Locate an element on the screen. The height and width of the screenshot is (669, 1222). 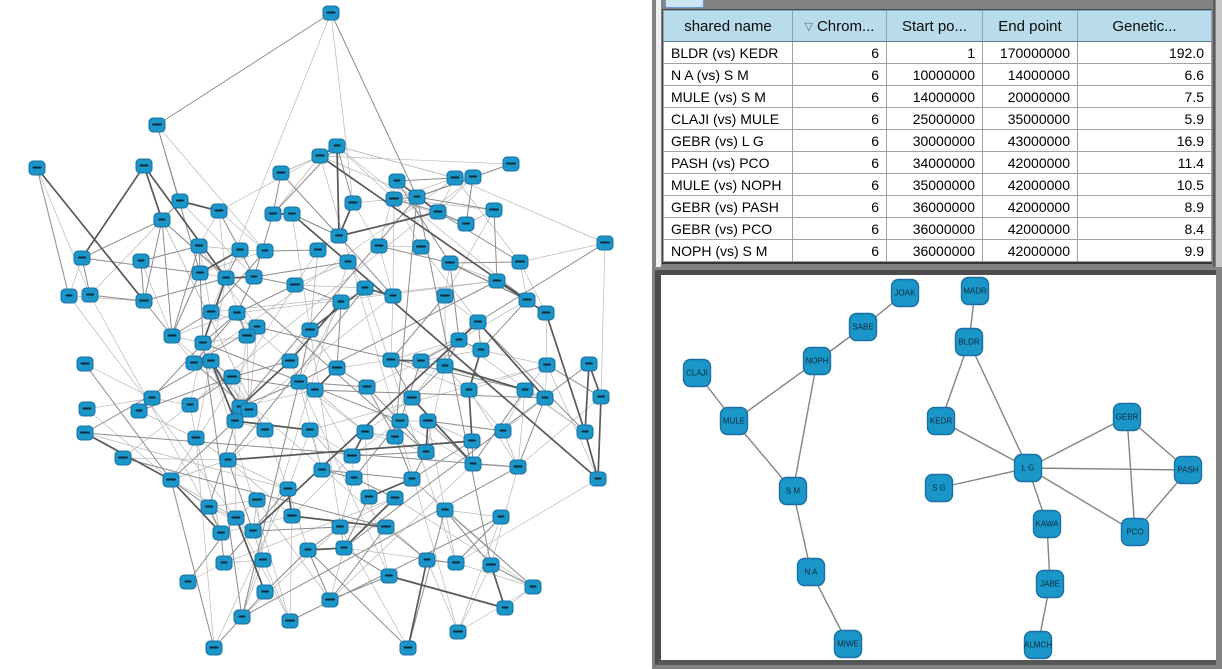
cell-value: 30000000 is located at coordinates (934, 140).